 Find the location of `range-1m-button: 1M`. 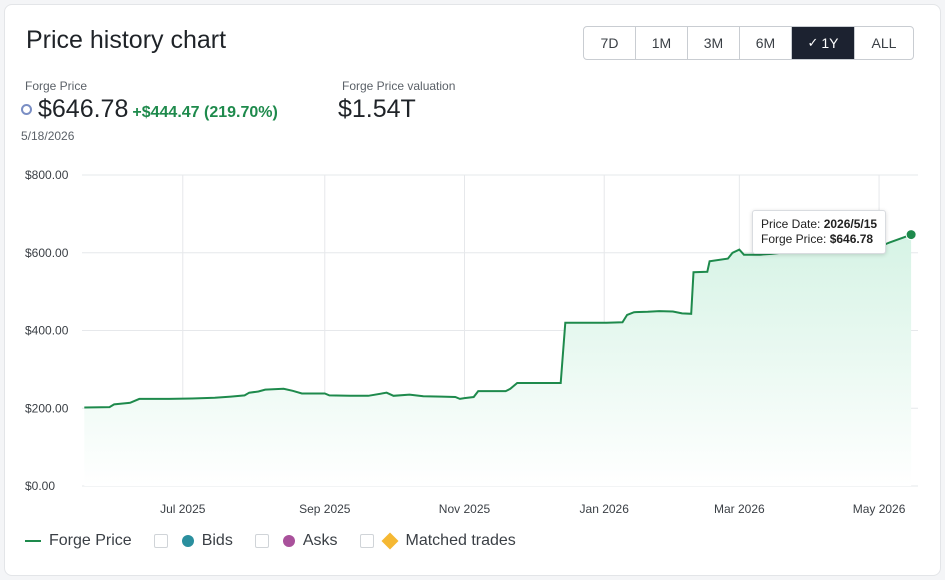

range-1m-button: 1M is located at coordinates (662, 43).